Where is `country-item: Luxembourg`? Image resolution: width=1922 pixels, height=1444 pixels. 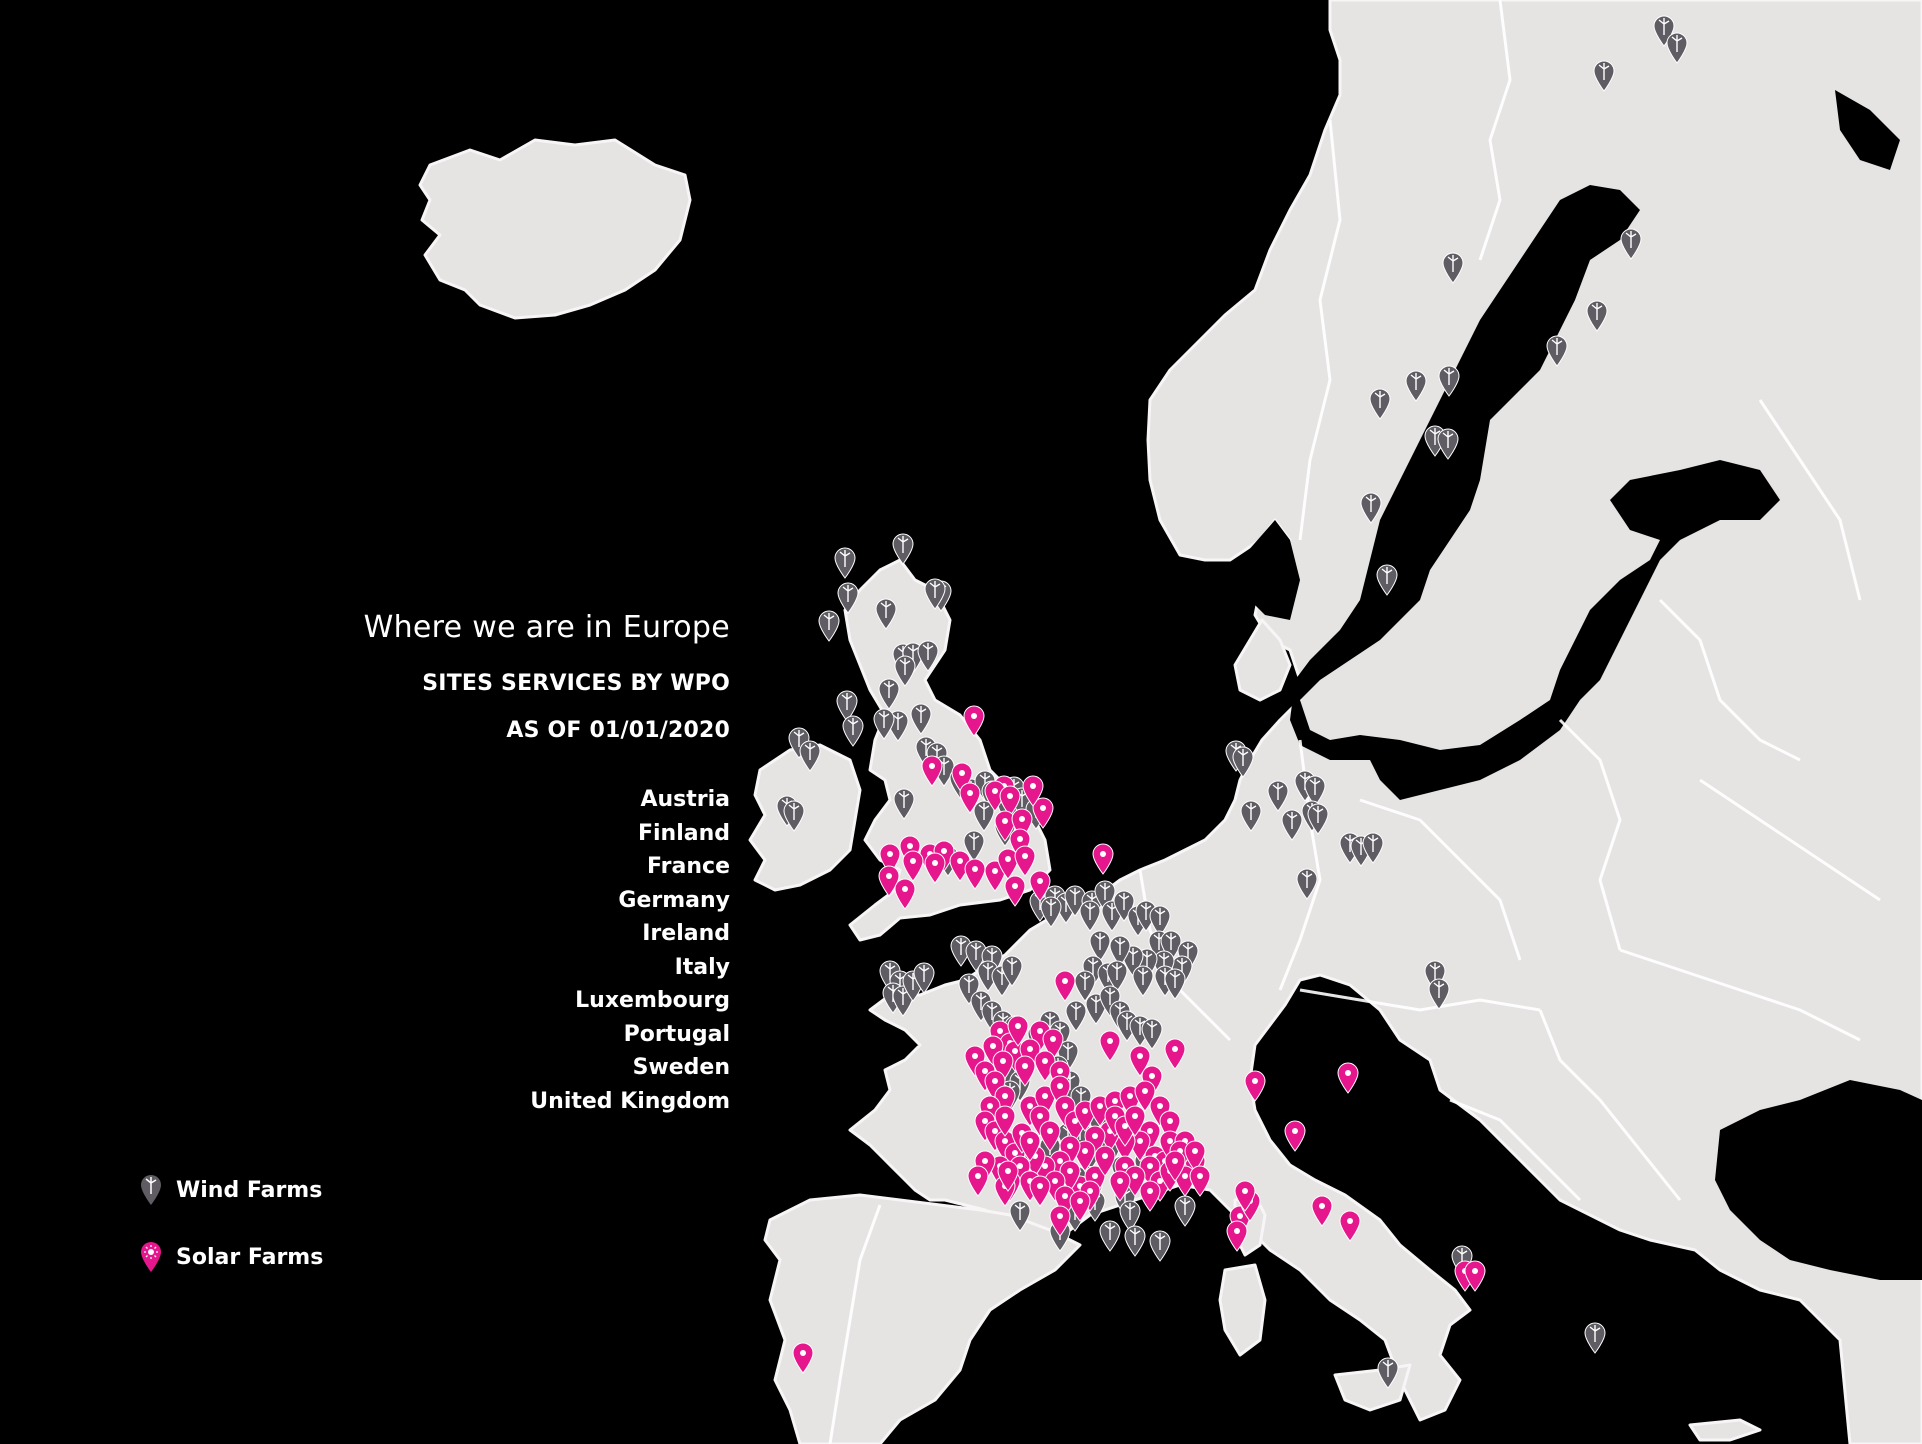
country-item: Luxembourg is located at coordinates (652, 1000).